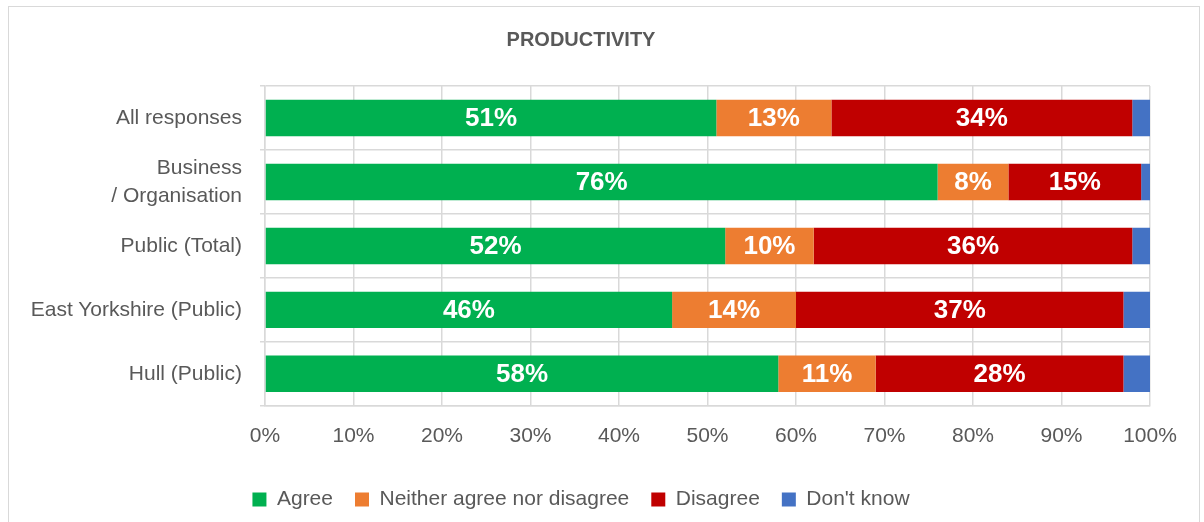 This screenshot has height=522, width=1204. I want to click on data-label: 10%, so click(769, 245).